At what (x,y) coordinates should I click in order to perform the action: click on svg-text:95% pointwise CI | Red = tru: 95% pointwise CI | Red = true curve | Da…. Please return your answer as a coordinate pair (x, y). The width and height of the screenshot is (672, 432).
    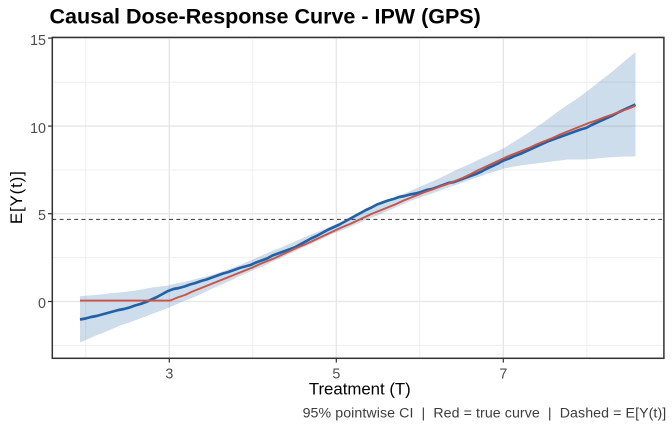
    Looking at the image, I should click on (485, 413).